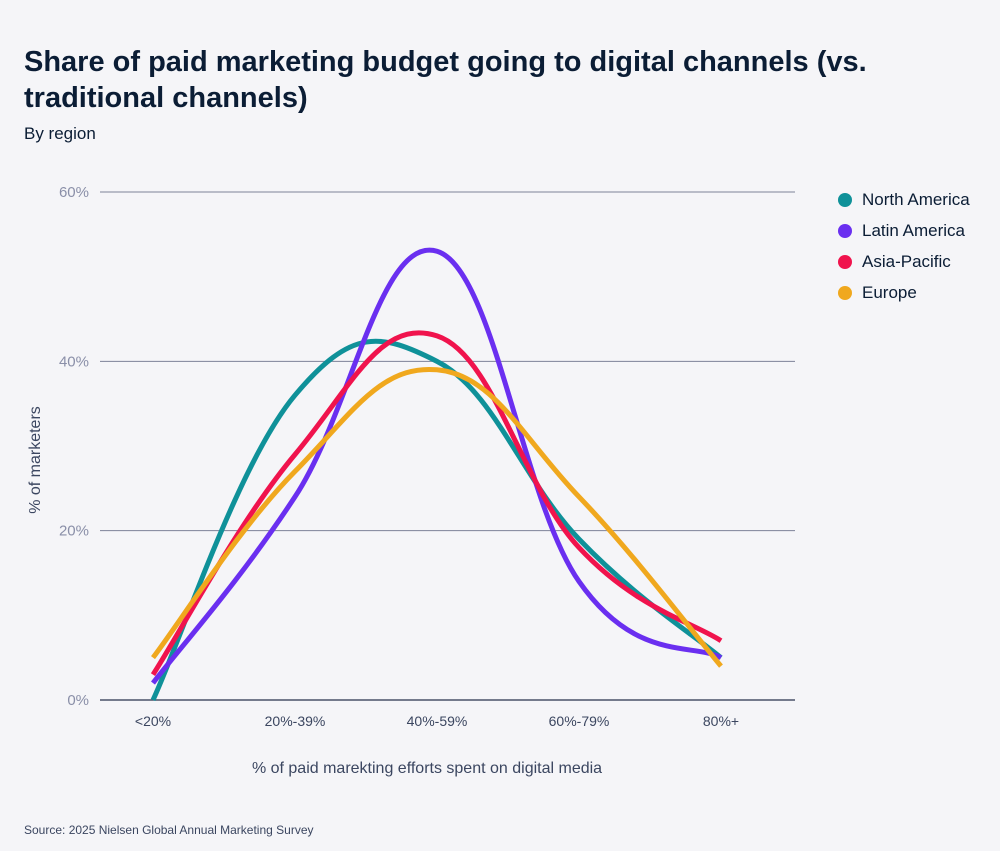  What do you see at coordinates (295, 721) in the screenshot?
I see `x-tick-label: 20%-39%` at bounding box center [295, 721].